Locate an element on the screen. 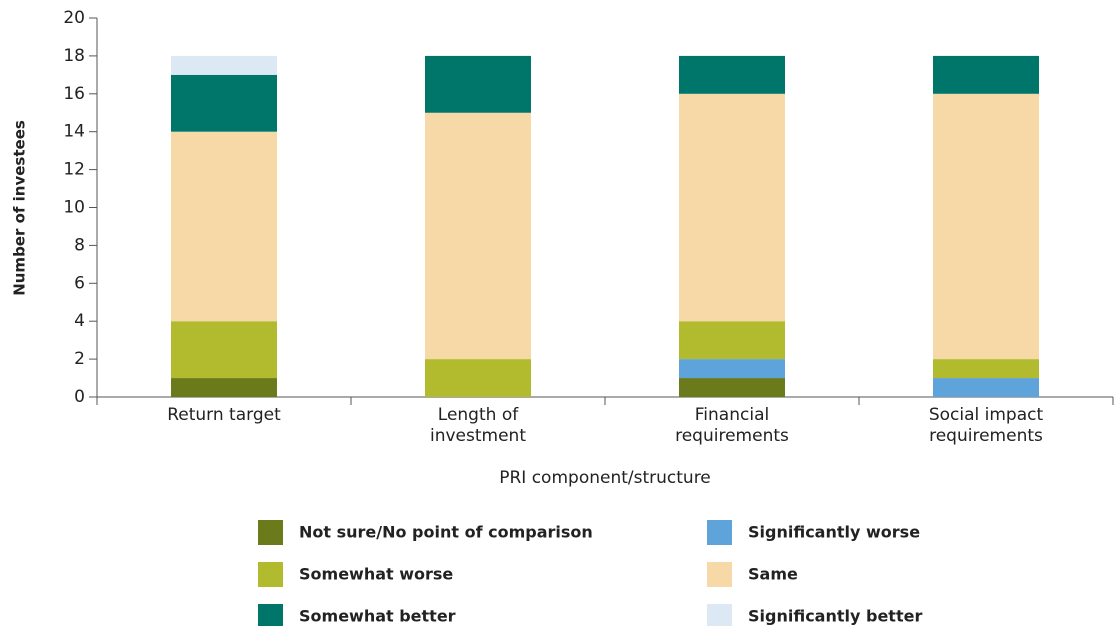 Image resolution: width=1114 pixels, height=626 pixels. y-axis-title: Number of investees is located at coordinates (20, 208).